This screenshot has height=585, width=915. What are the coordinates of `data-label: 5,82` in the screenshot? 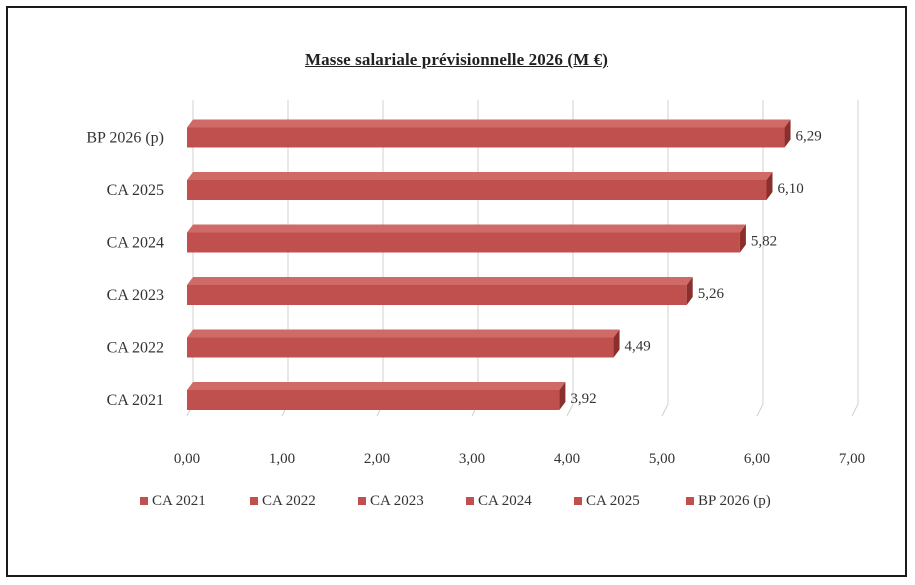 It's located at (764, 242).